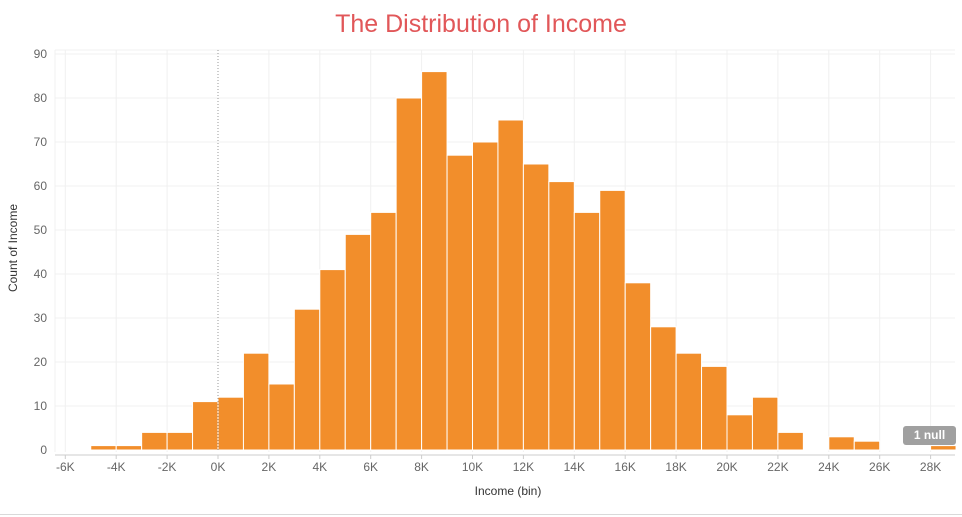 This screenshot has height=517, width=962. Describe the element at coordinates (41, 54) in the screenshot. I see `y-tick-label: 90` at that location.